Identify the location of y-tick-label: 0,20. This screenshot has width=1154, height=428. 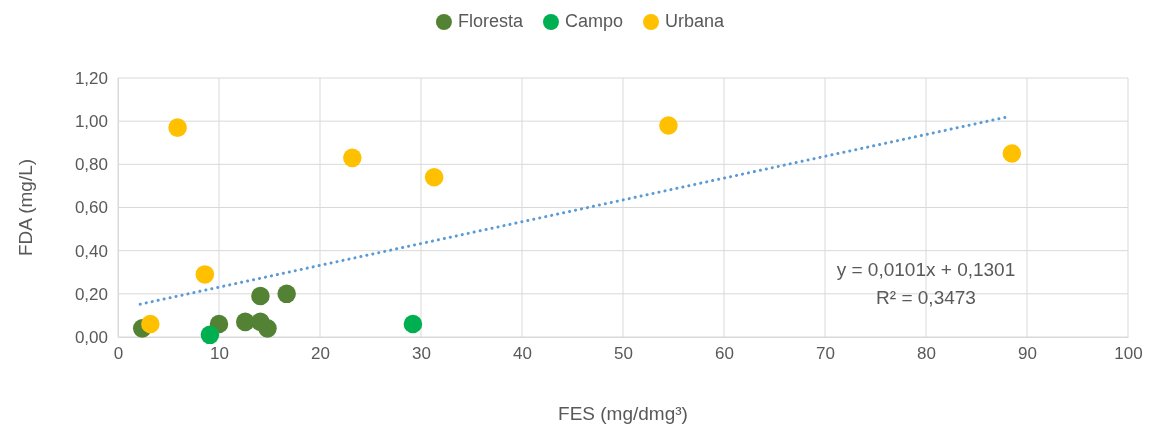
(91, 294).